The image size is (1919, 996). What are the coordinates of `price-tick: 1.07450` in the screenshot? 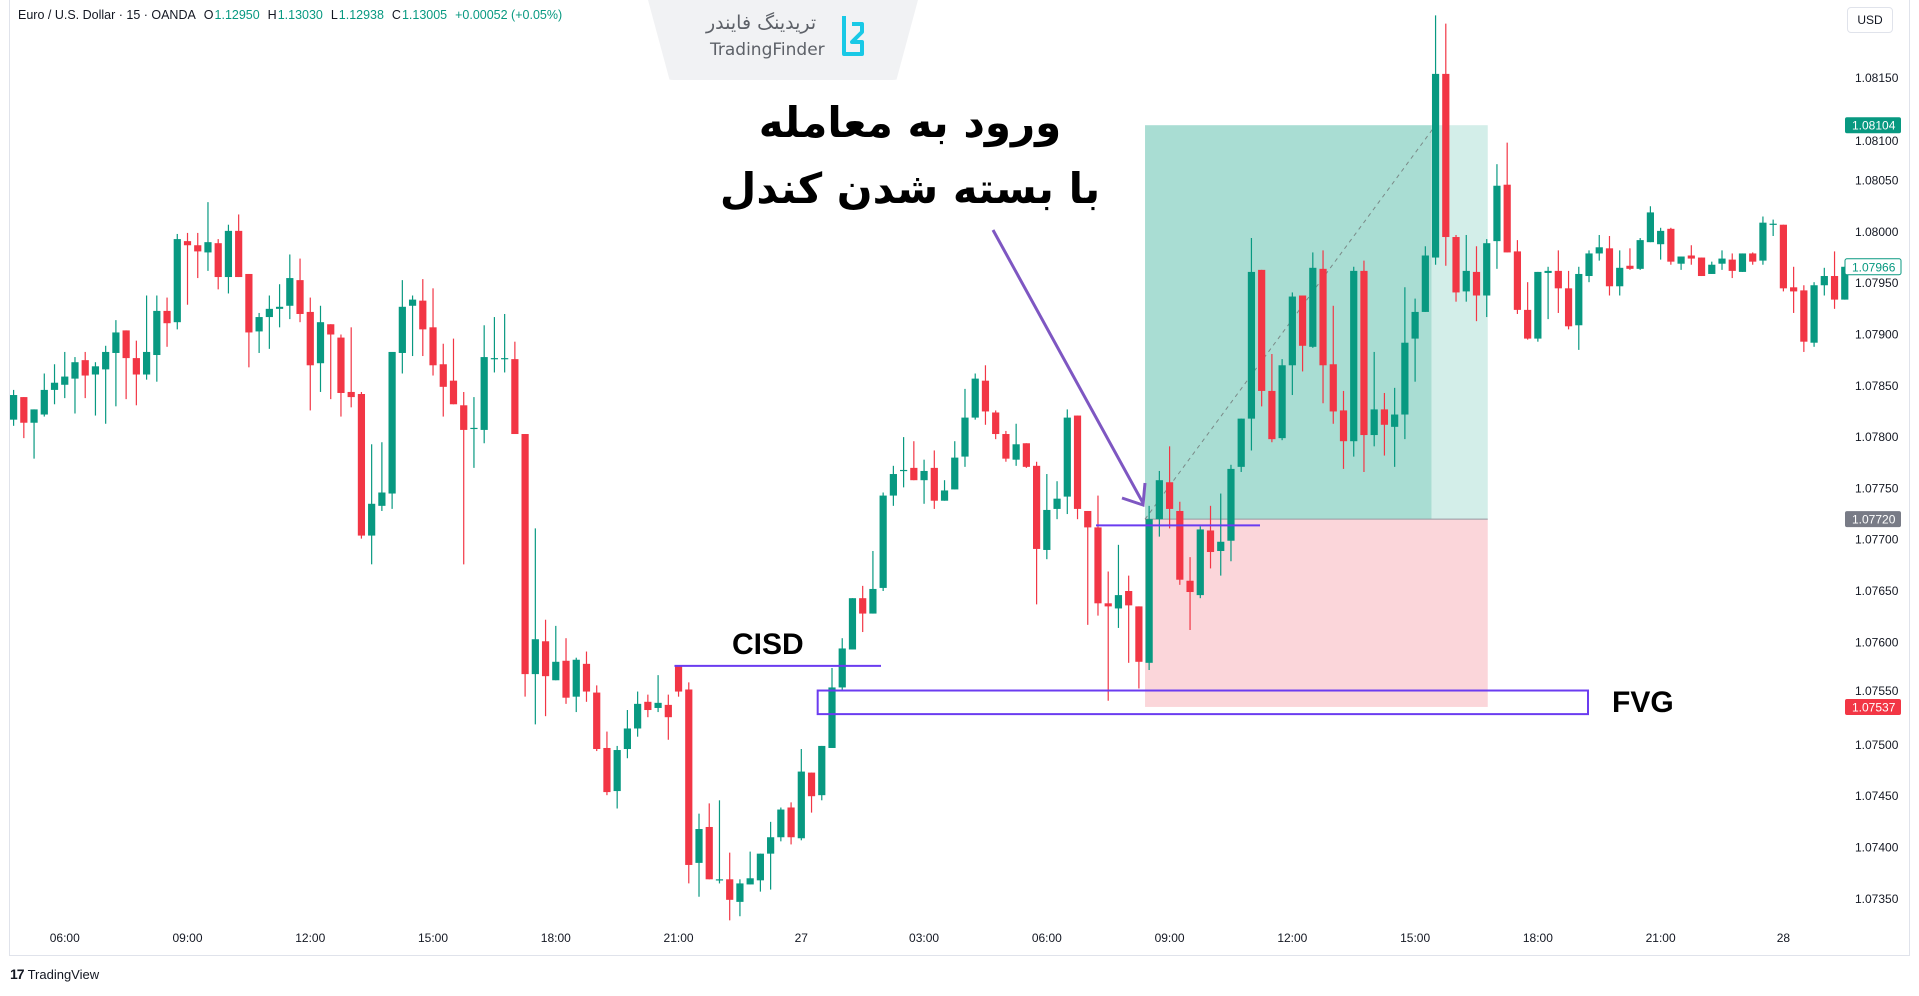 It's located at (1877, 796).